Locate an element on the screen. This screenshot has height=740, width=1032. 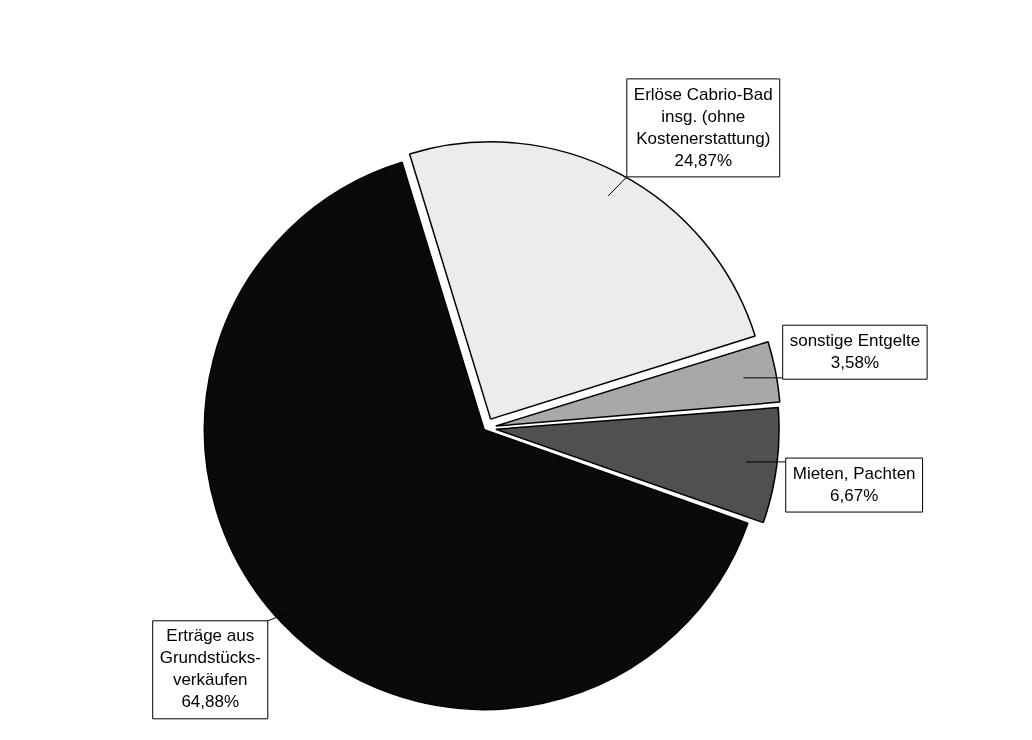
data-label: 64,88% is located at coordinates (210, 702).